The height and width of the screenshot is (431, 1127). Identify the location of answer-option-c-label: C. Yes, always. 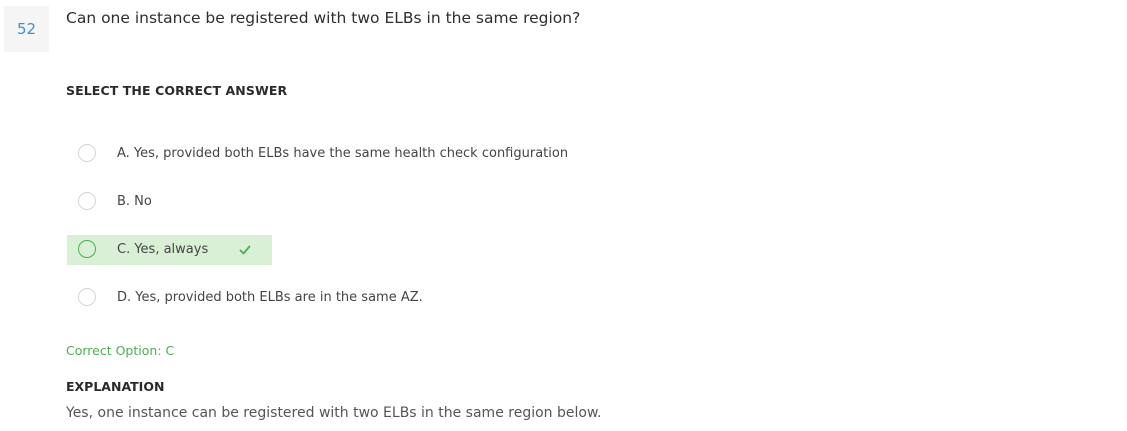
(163, 249).